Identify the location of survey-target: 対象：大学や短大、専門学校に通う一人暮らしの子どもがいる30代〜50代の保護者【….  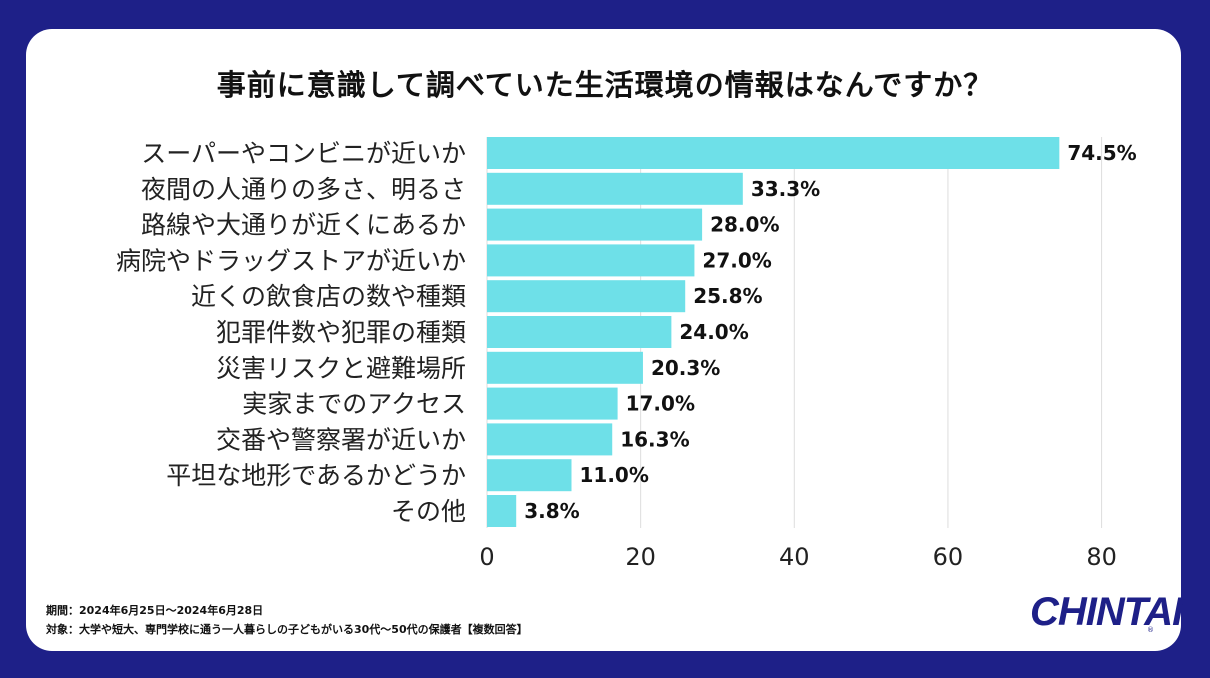
(287, 629).